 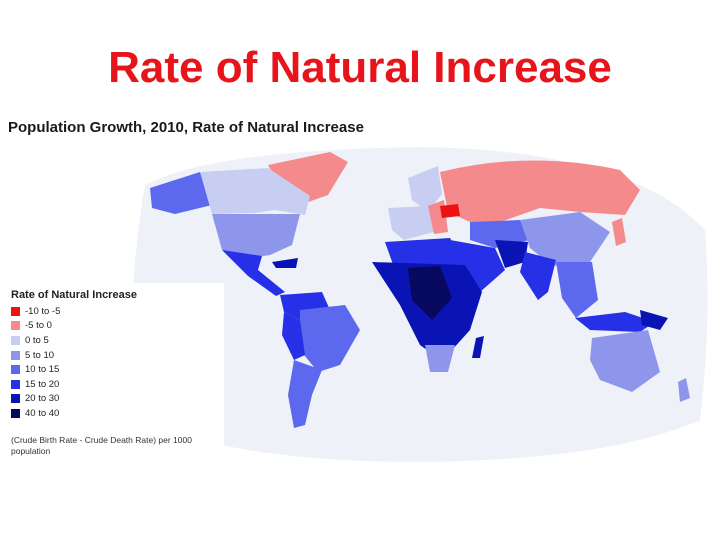 I want to click on legend-item: 40 to 40, so click(x=35, y=413).